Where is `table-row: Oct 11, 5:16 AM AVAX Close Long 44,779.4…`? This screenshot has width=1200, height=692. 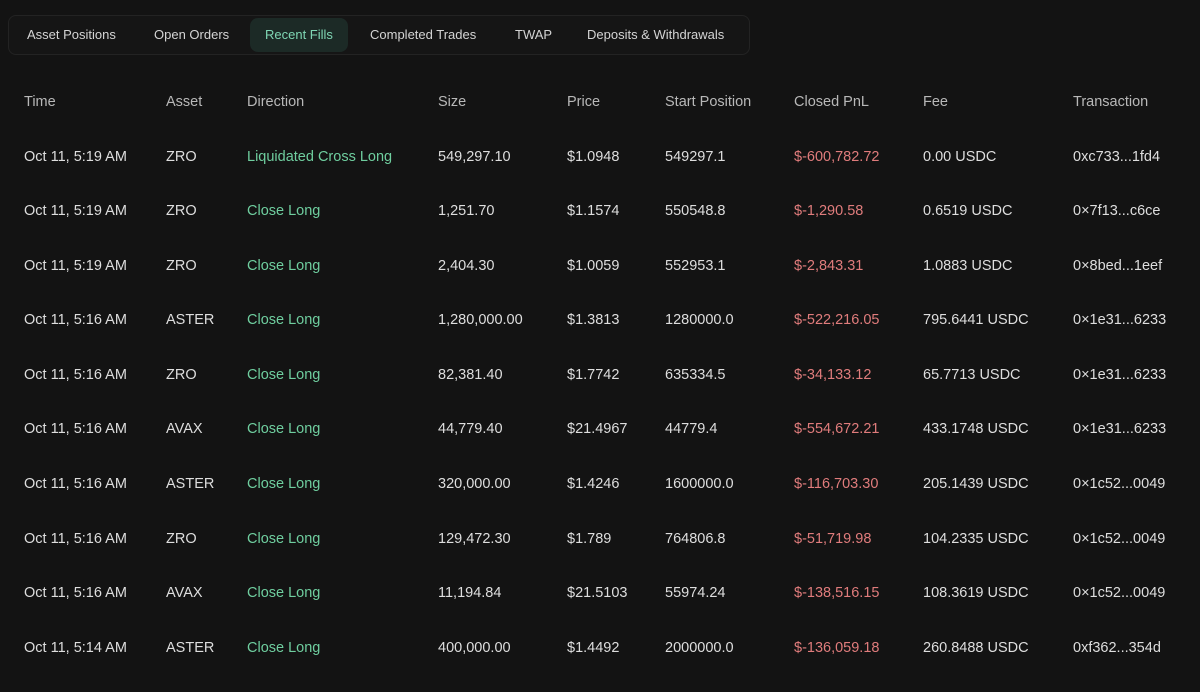
table-row: Oct 11, 5:16 AM AVAX Close Long 44,779.4… is located at coordinates (600, 431).